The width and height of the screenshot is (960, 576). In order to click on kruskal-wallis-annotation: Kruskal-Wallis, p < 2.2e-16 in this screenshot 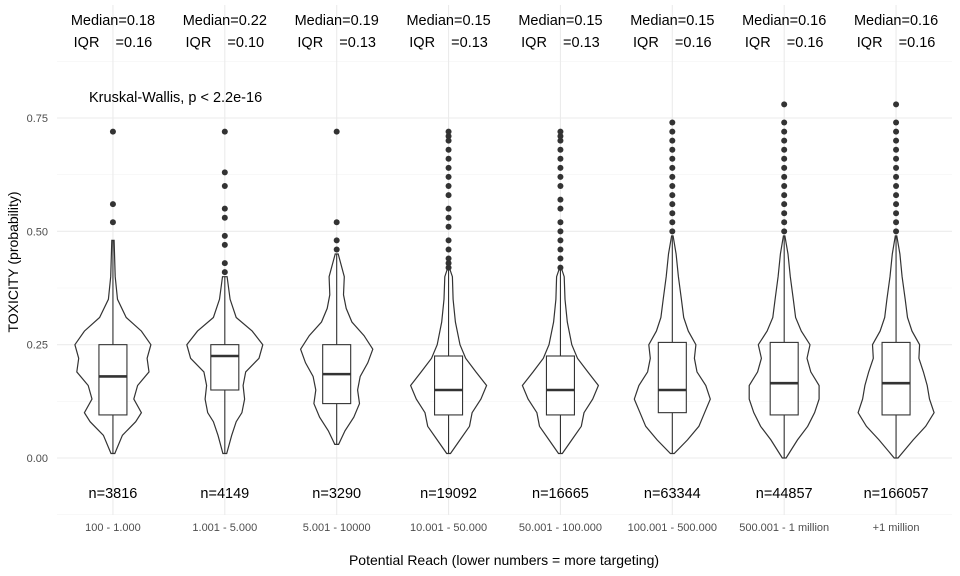, I will do `click(175, 98)`.